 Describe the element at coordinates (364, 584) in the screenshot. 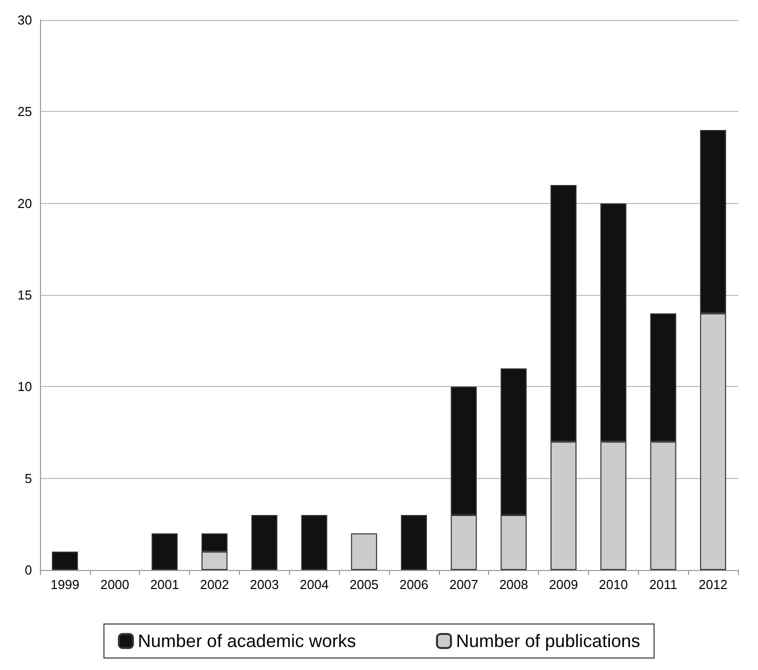

I see `x-tick-label: 2005` at that location.